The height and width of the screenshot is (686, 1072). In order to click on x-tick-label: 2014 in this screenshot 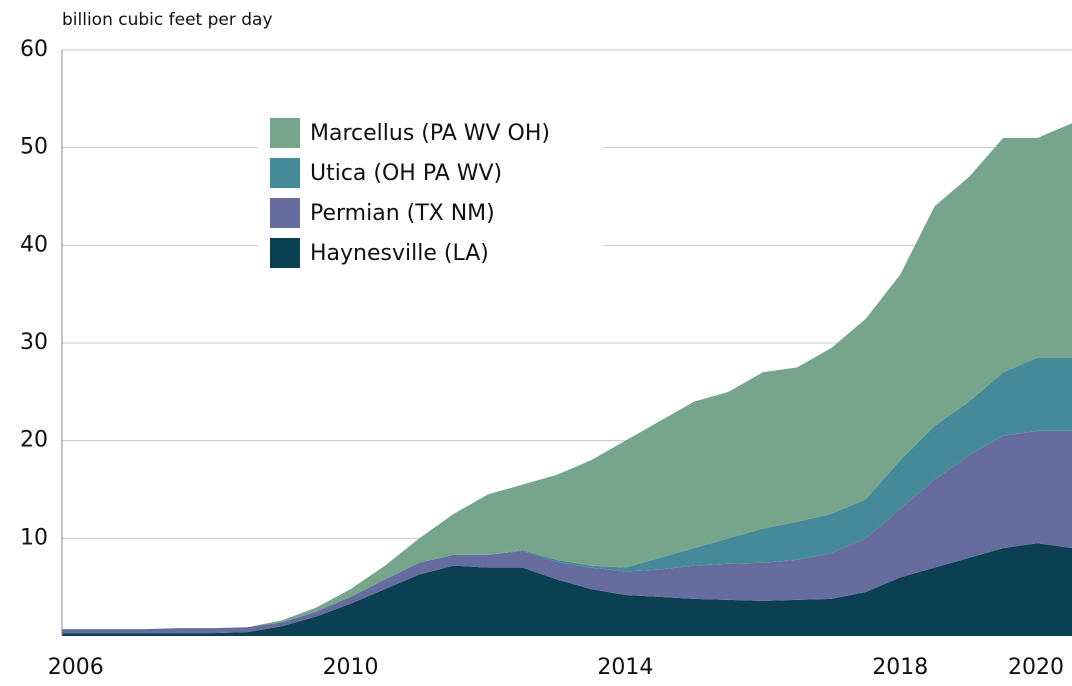, I will do `click(625, 667)`.